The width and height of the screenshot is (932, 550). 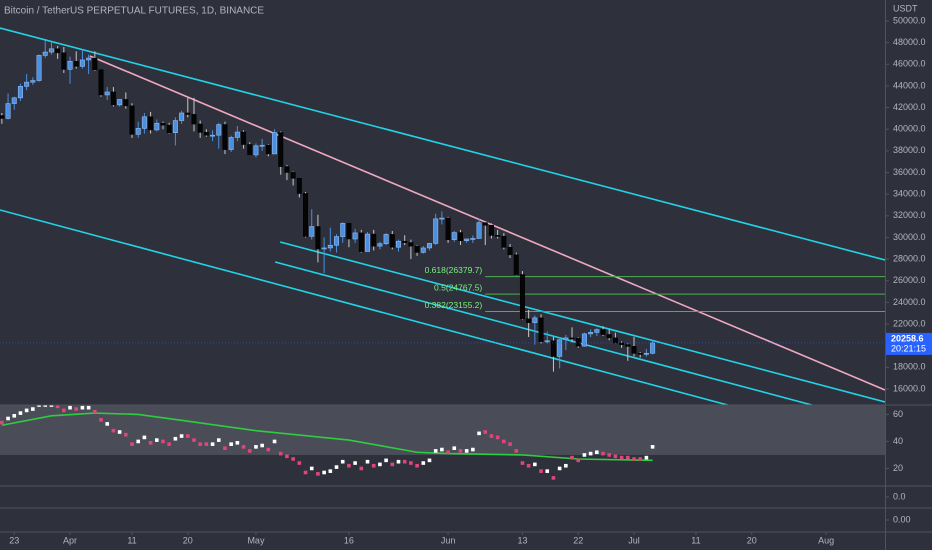 I want to click on x-tick-label: Aug, so click(x=826, y=540).